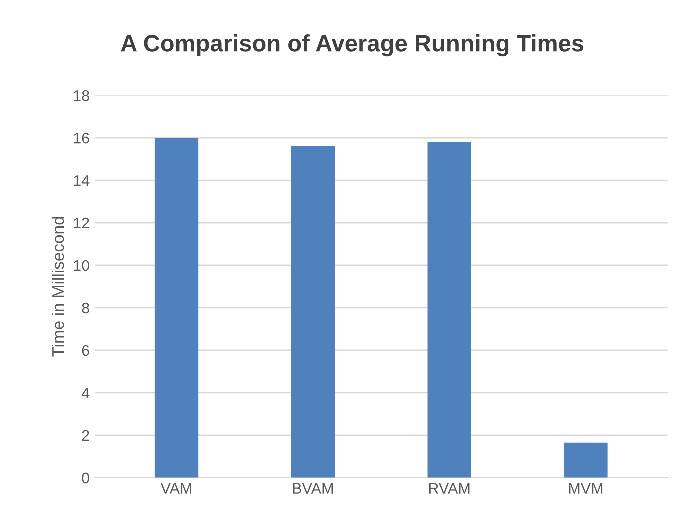  What do you see at coordinates (313, 488) in the screenshot?
I see `x-tick-label: BVAM` at bounding box center [313, 488].